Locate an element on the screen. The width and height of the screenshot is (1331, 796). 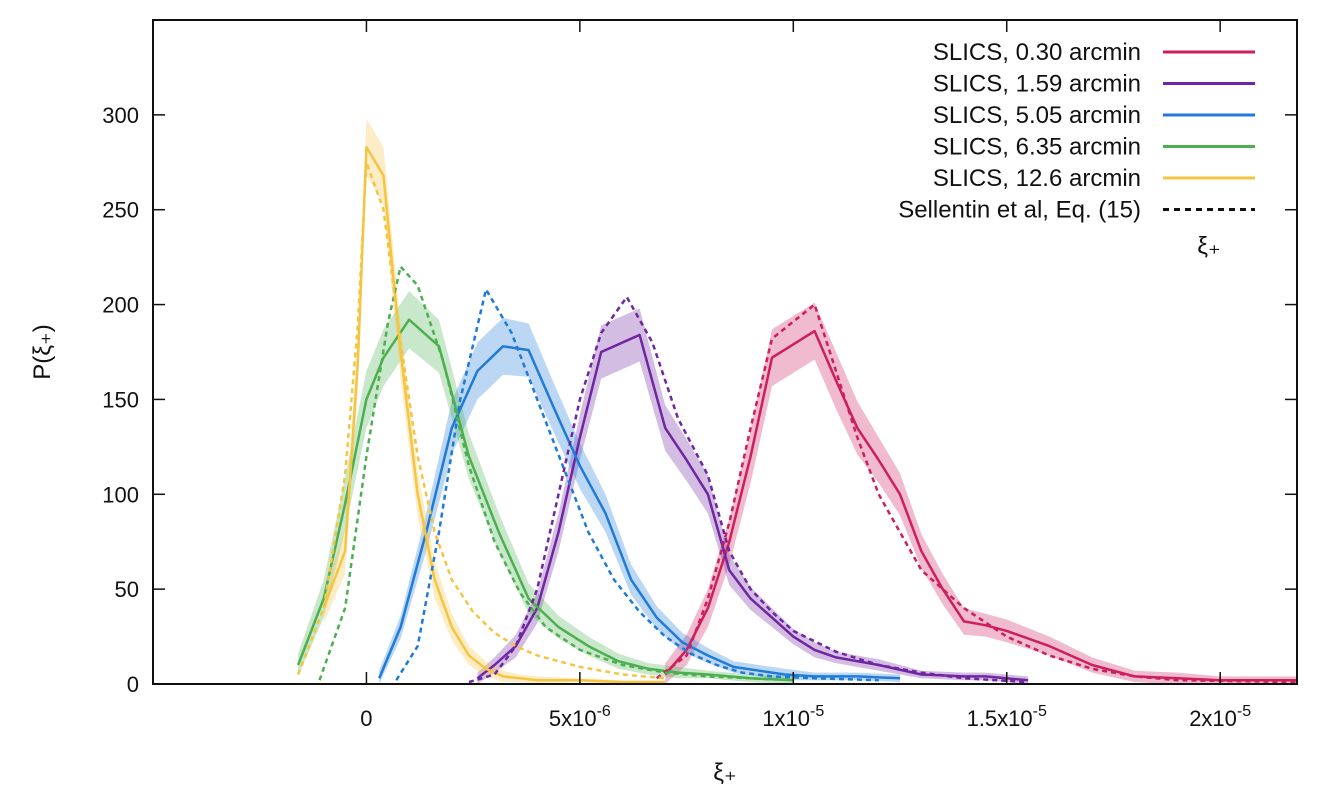
y-tick-label: 100 is located at coordinates (120, 494).